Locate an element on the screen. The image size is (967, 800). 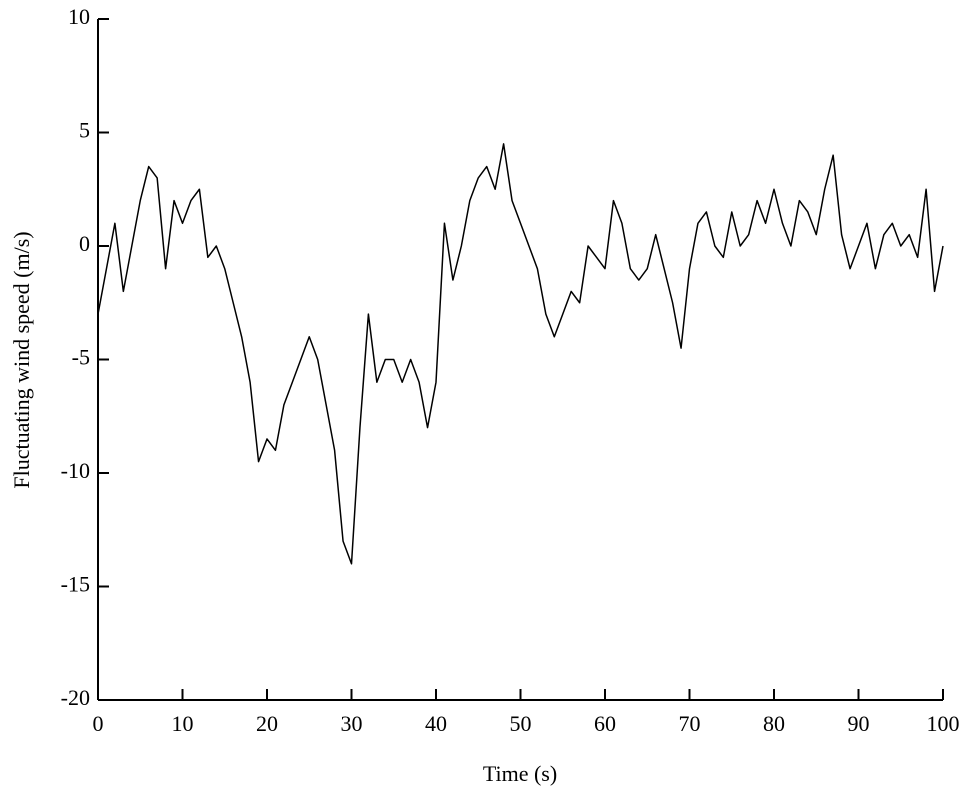
y-tick-label: 0 is located at coordinates (84, 243).